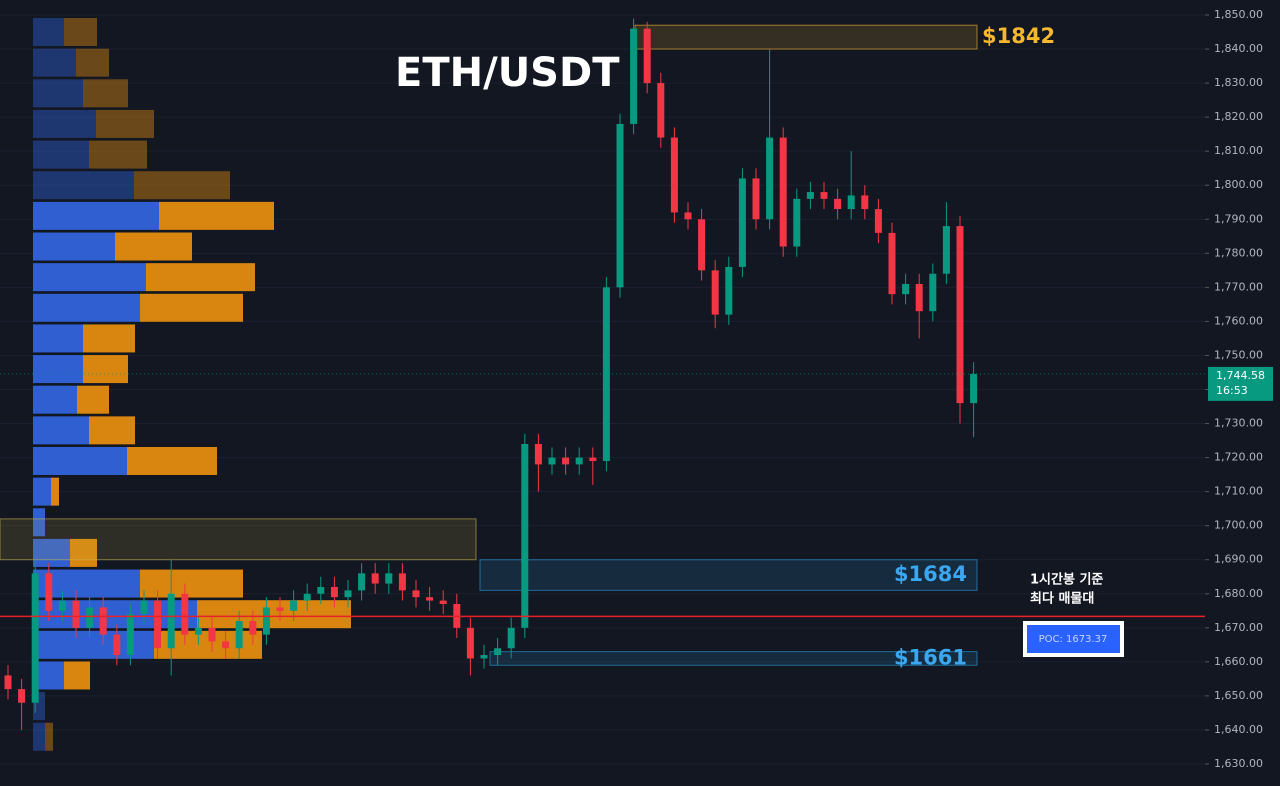 This screenshot has width=1280, height=786. Describe the element at coordinates (1238, 48) in the screenshot. I see `y-tick-label: 1,840.00` at that location.